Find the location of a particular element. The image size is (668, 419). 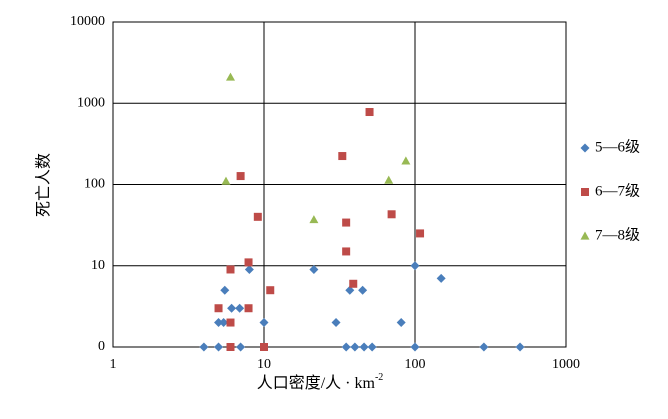

y-tick-label: 10 is located at coordinates (98, 265).